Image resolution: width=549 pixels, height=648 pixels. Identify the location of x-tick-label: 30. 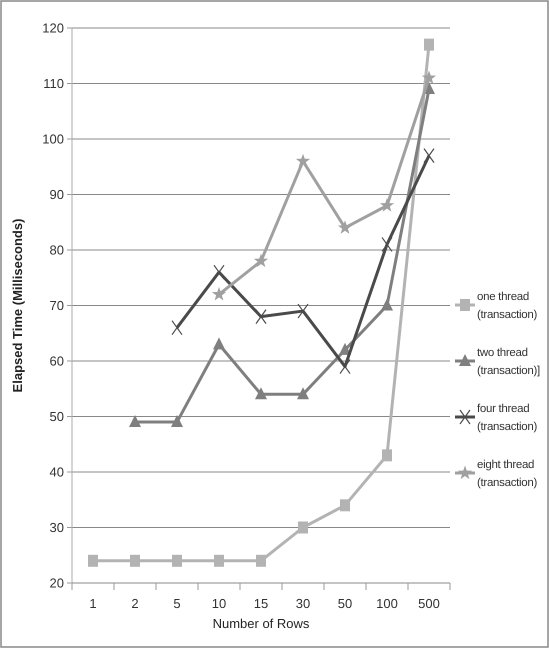
(303, 603).